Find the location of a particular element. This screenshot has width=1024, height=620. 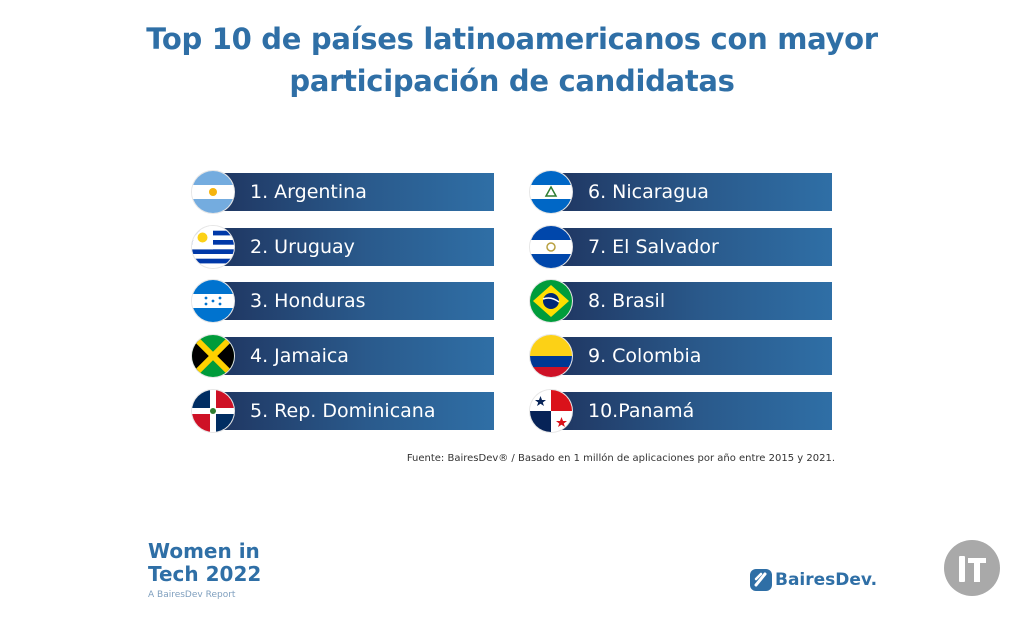

ranking-label: 4. Jamaica is located at coordinates (299, 356).